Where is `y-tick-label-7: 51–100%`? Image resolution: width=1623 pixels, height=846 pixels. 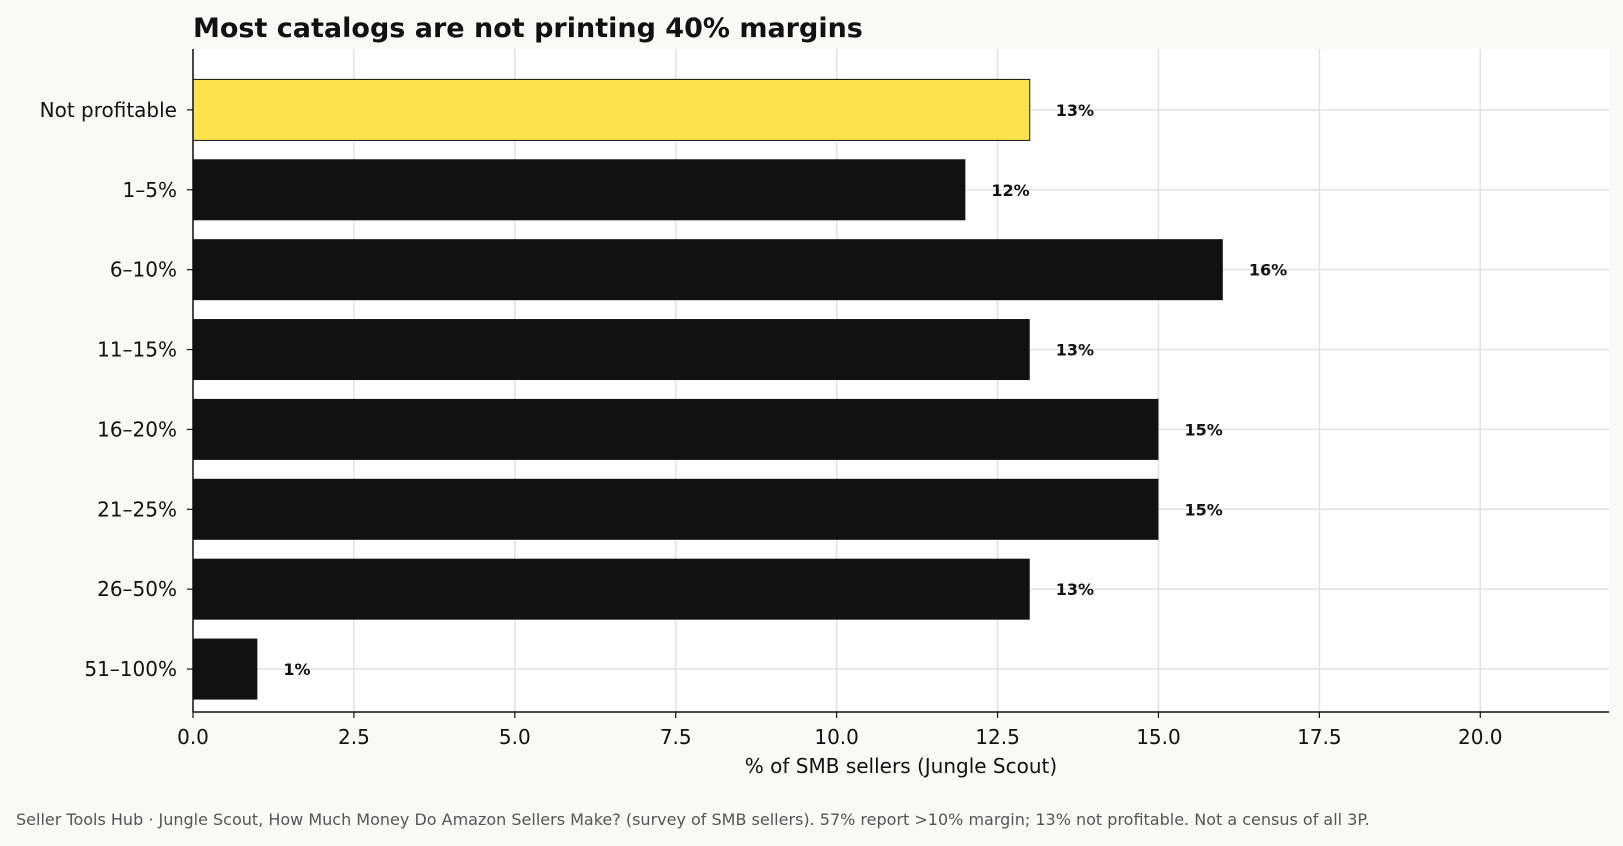 y-tick-label-7: 51–100% is located at coordinates (130, 669).